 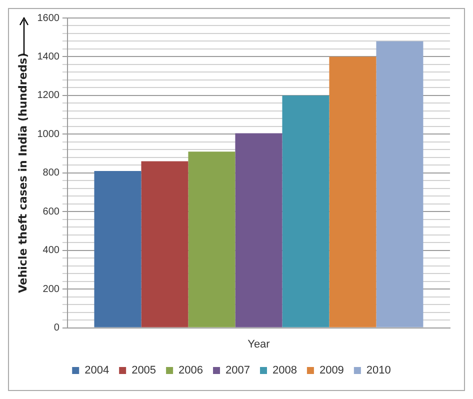 I want to click on y-axis-title: Vehicle theft cases in India (hundreds), so click(x=23, y=173).